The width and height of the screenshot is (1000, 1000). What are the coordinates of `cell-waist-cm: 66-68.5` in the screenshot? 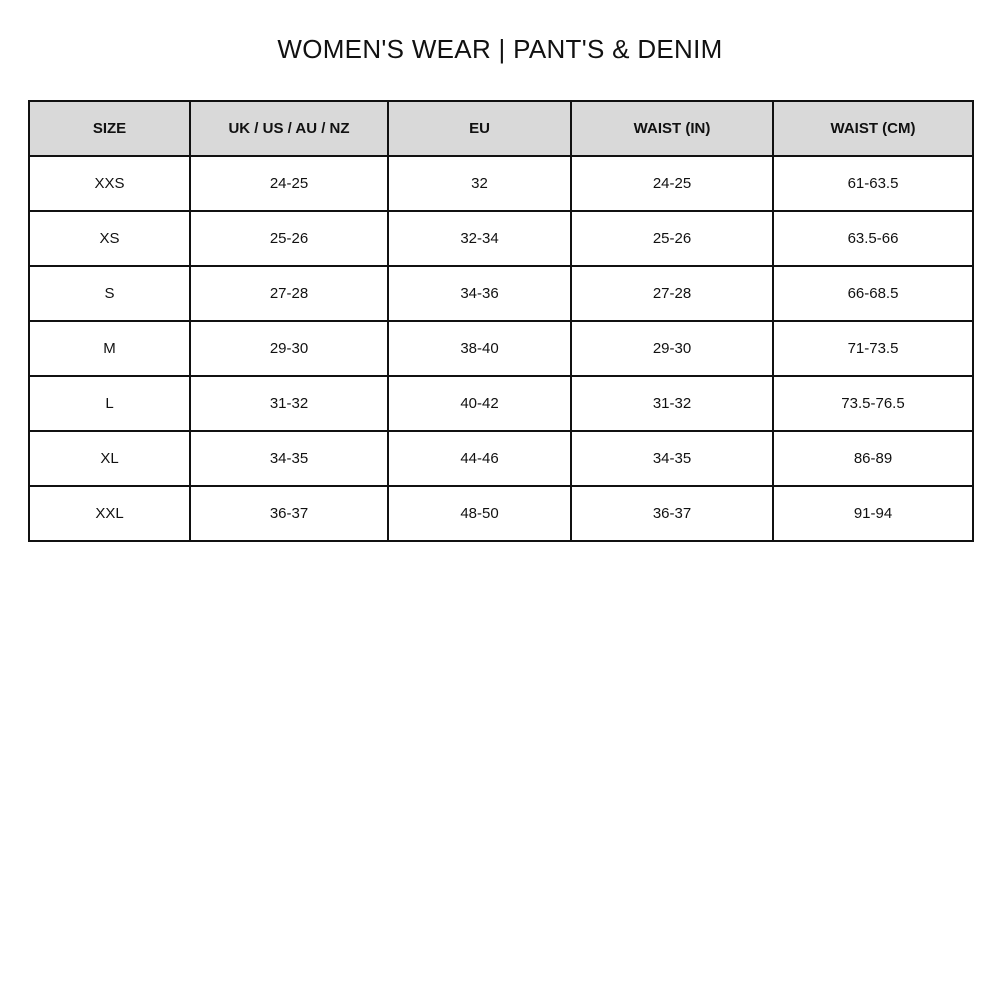 It's located at (873, 293).